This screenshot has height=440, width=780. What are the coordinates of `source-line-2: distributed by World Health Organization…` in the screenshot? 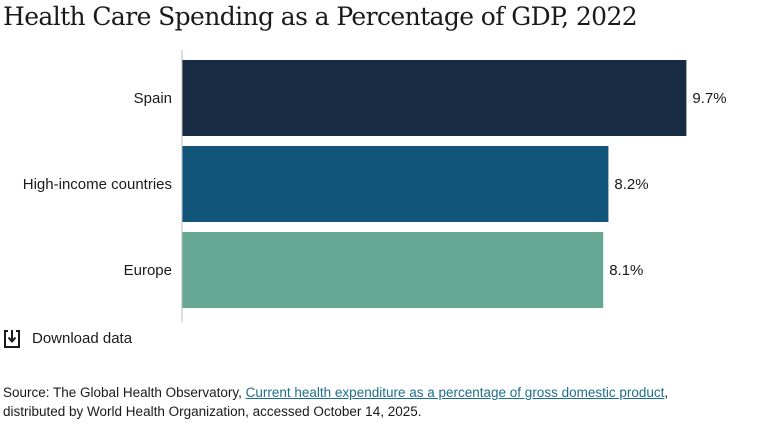 It's located at (212, 411).